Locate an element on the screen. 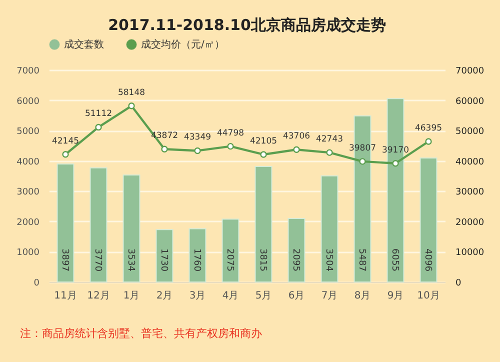  text: 注：商品房统计含别墅、普宅、共有产权房和商办 is located at coordinates (141, 333).